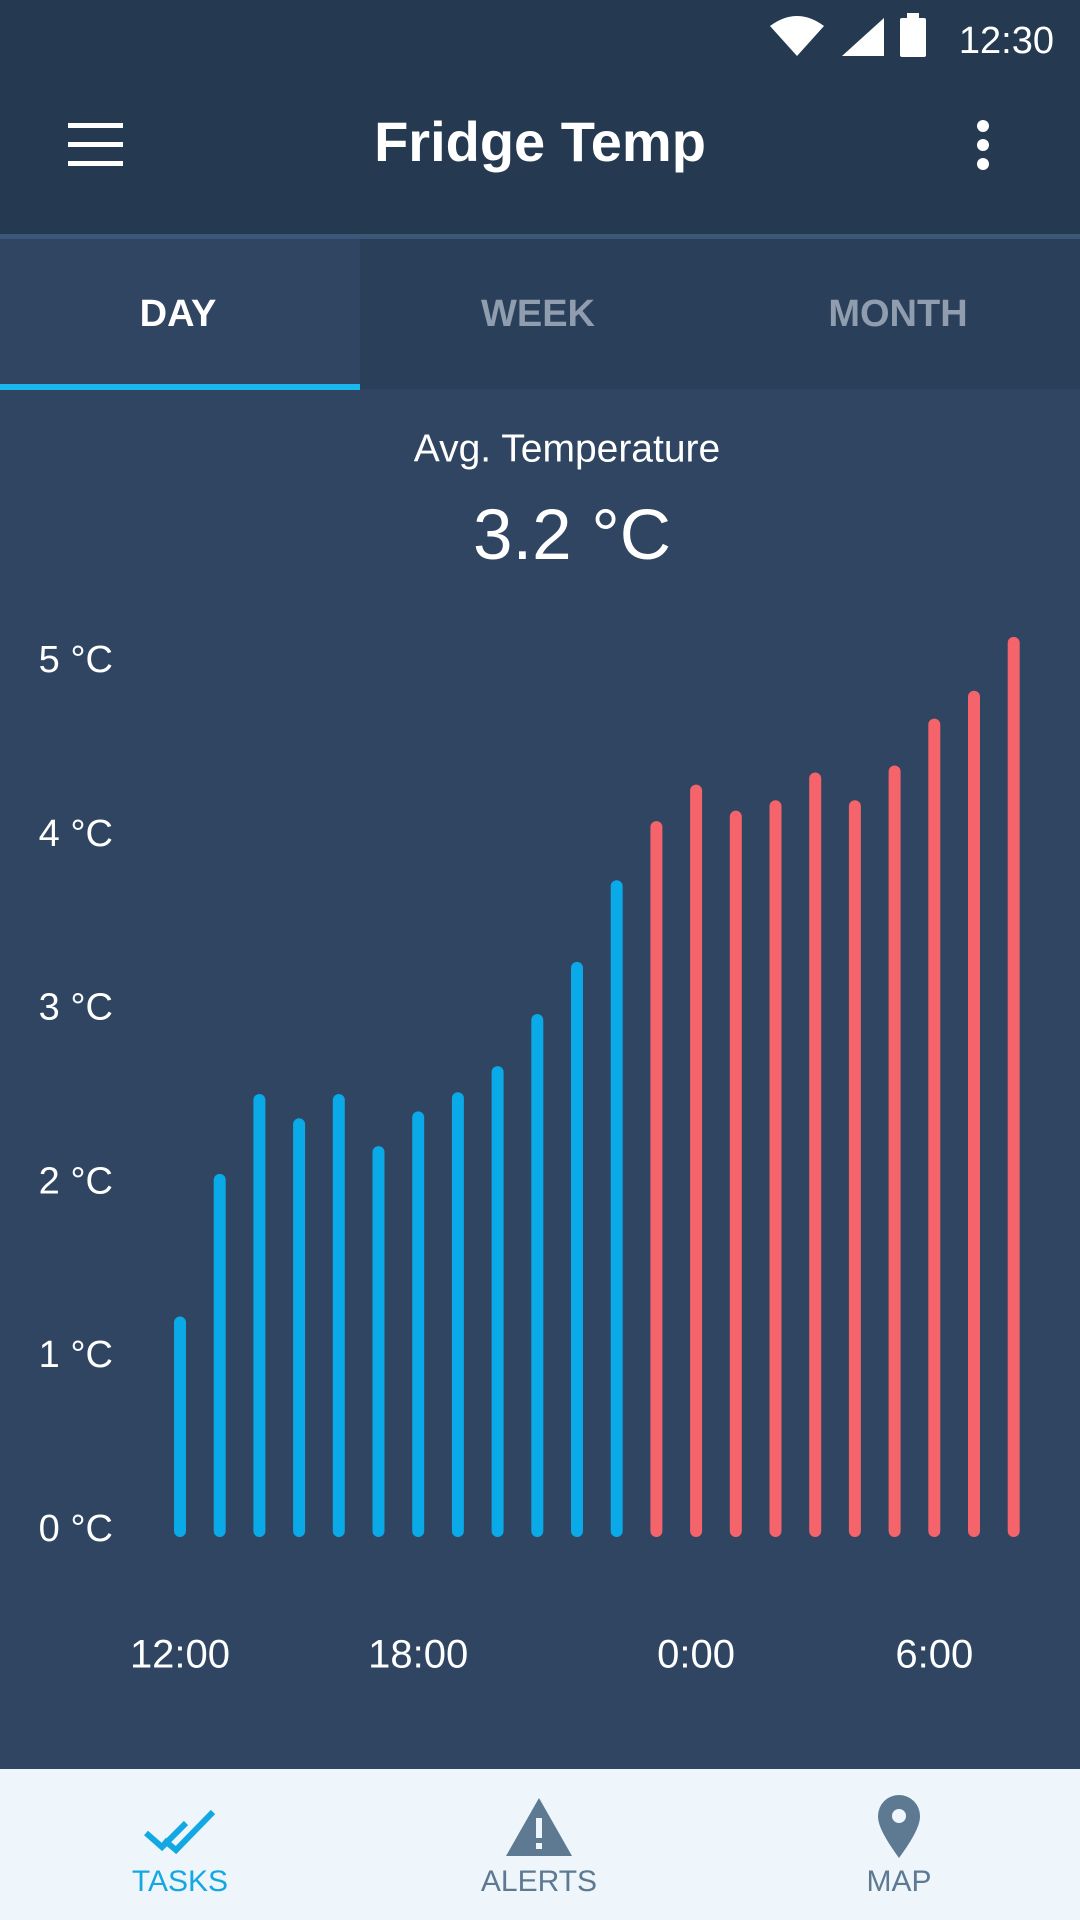  Describe the element at coordinates (899, 1826) in the screenshot. I see `map-icon` at that location.